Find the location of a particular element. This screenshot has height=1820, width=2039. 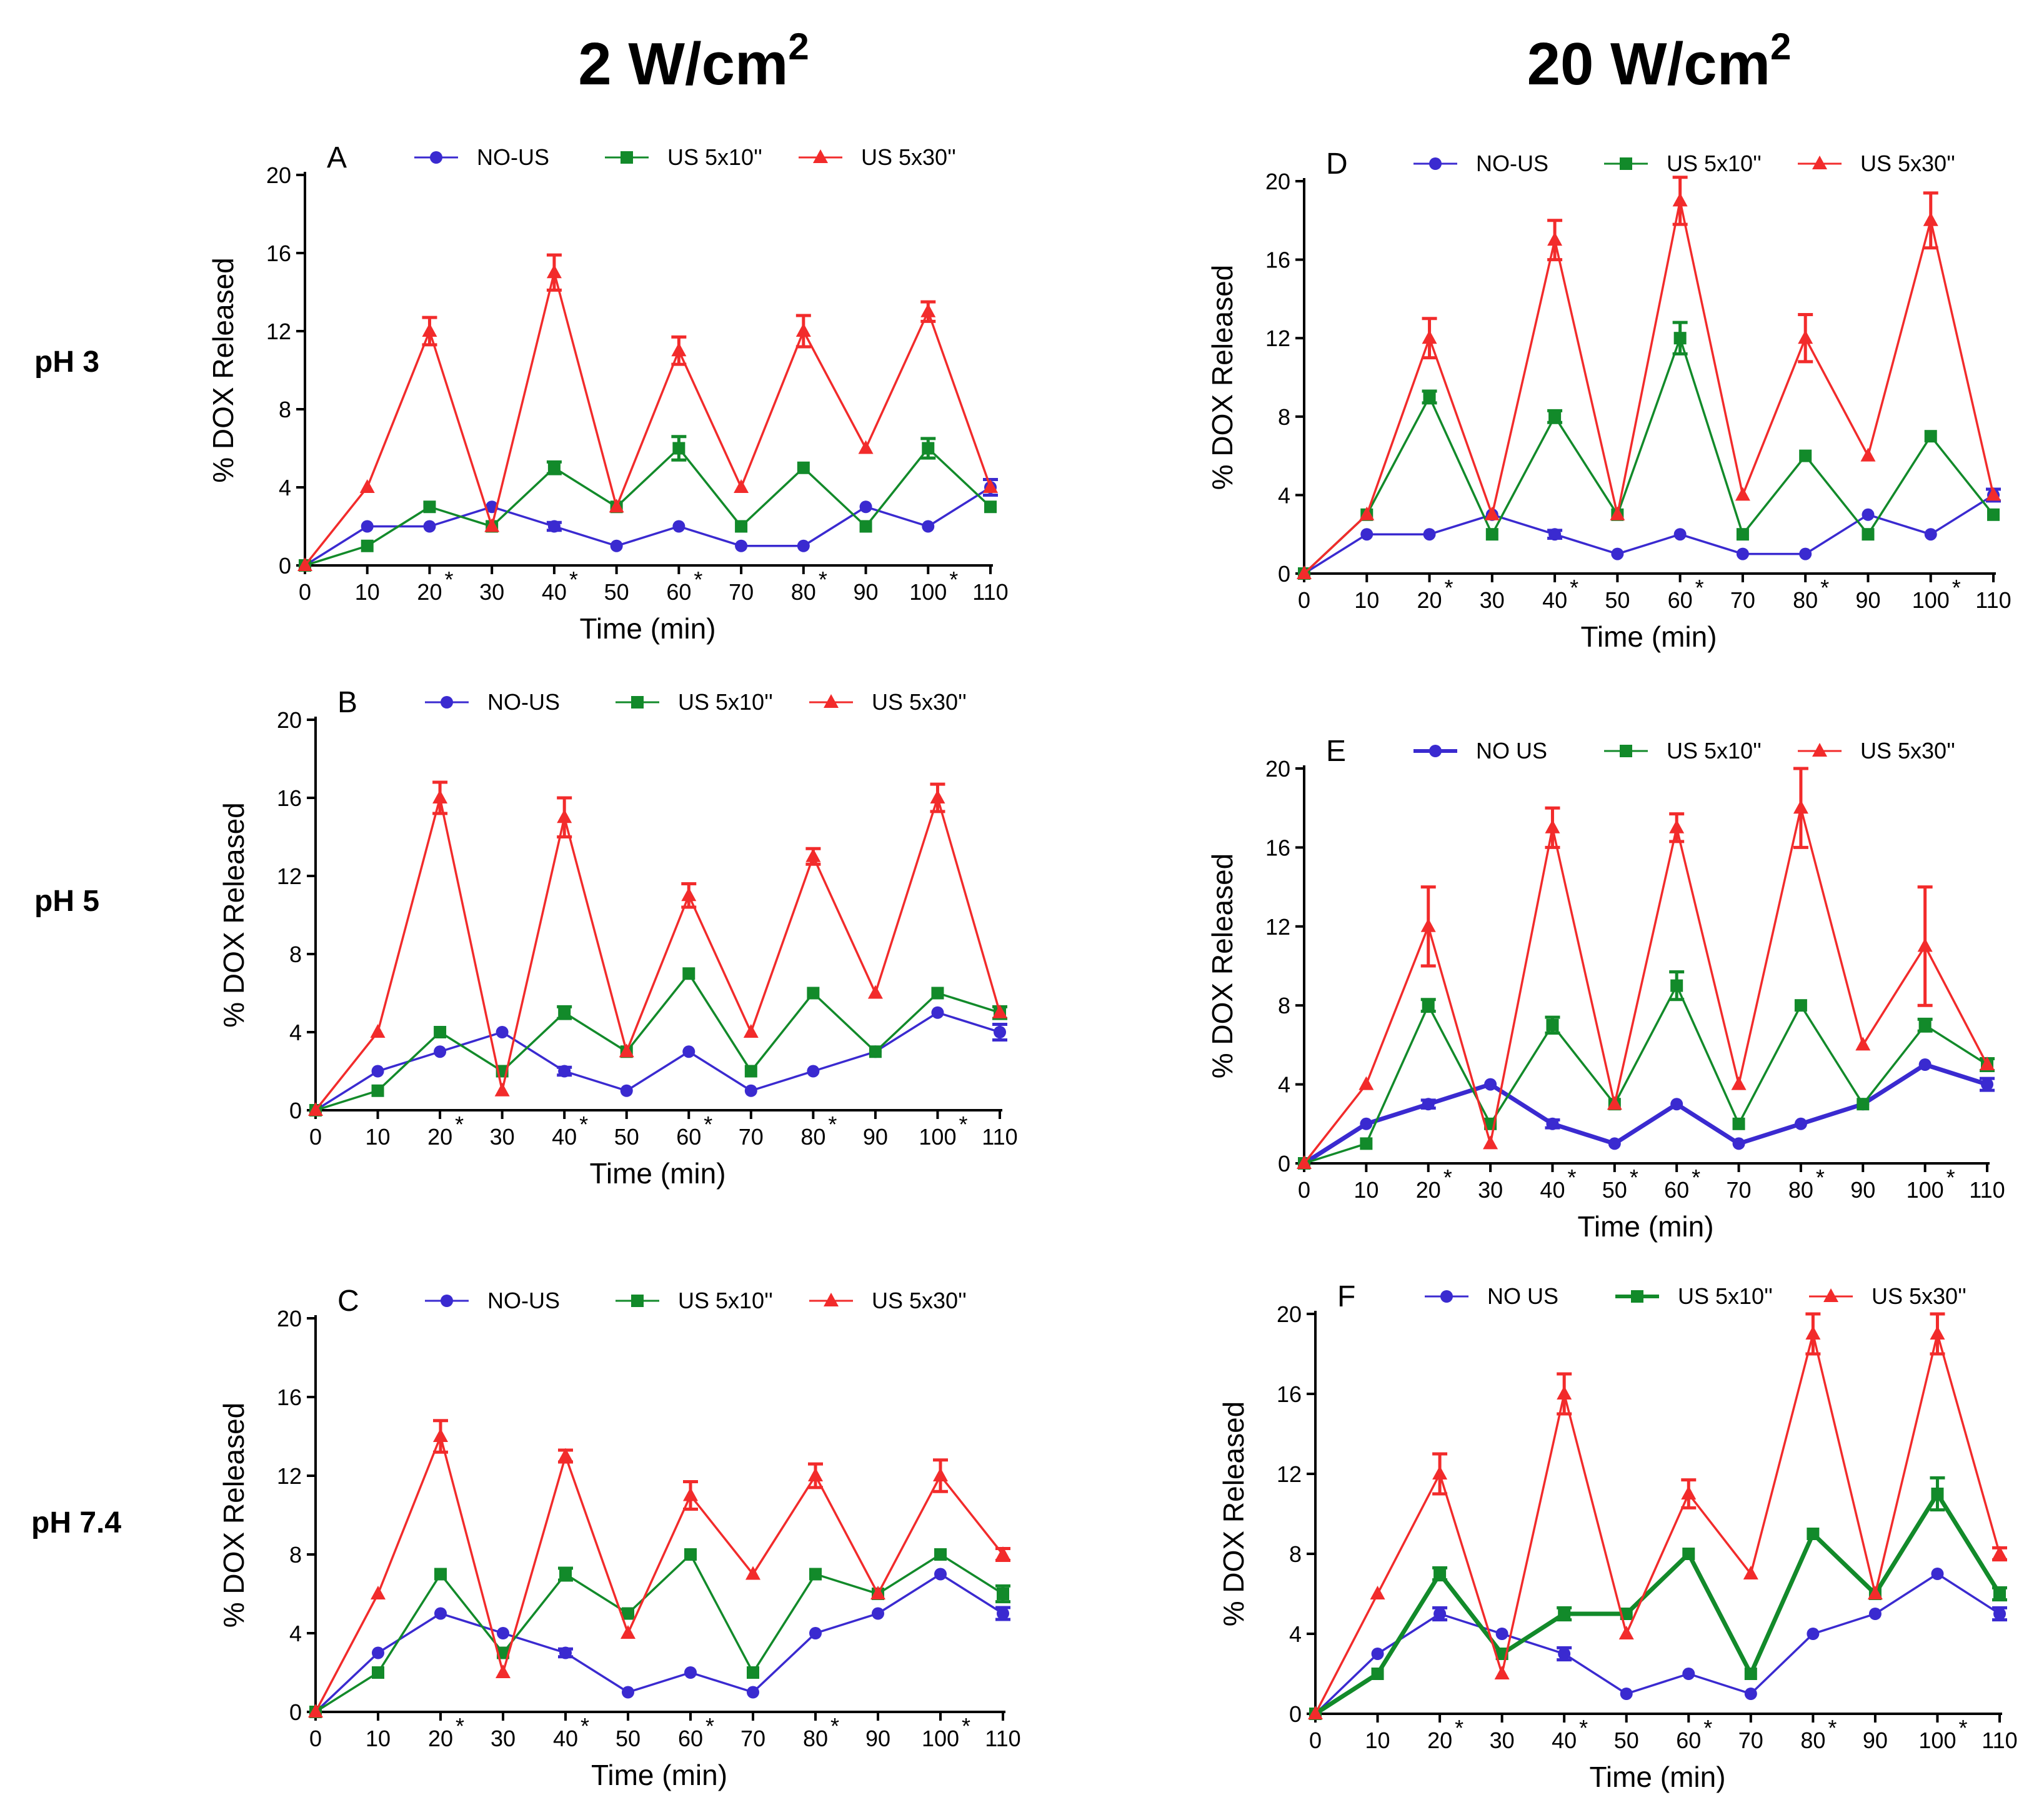

y-axis-label: % DOX Released is located at coordinates (1233, 1514).